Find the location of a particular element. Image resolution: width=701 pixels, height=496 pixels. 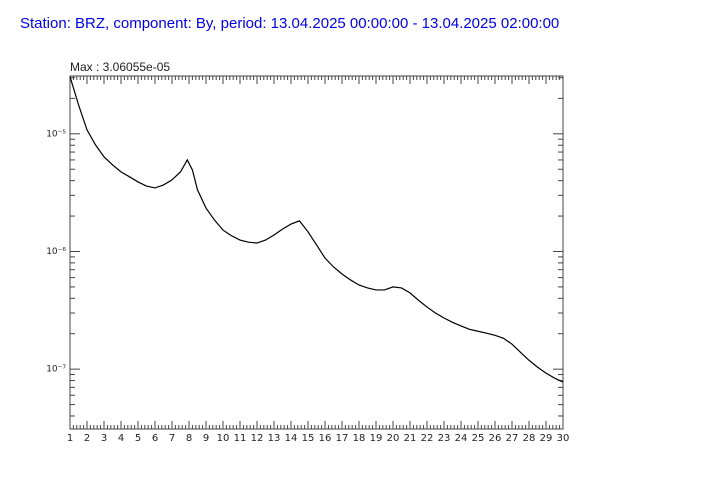

x-tick-label: 1 is located at coordinates (70, 438).